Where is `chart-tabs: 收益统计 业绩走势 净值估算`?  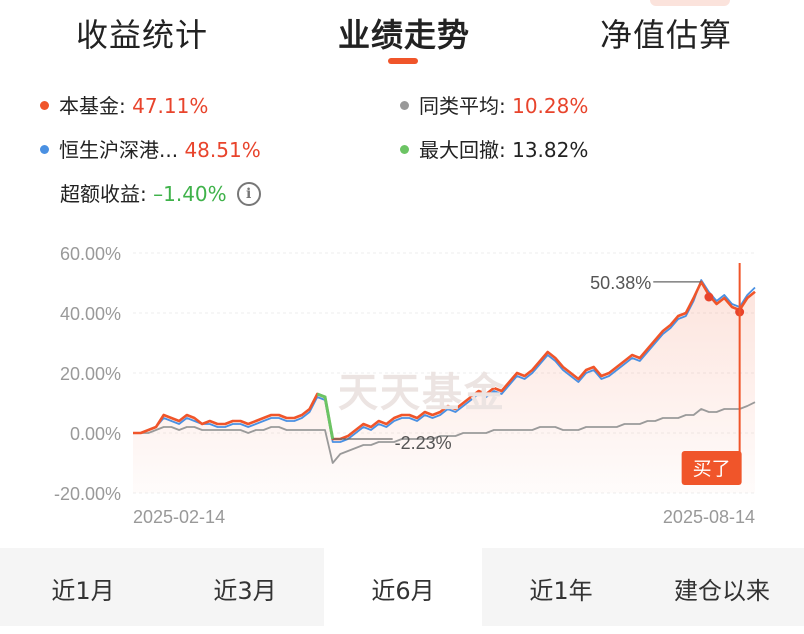
chart-tabs: 收益统计 业绩走势 净值估算 is located at coordinates (402, 35).